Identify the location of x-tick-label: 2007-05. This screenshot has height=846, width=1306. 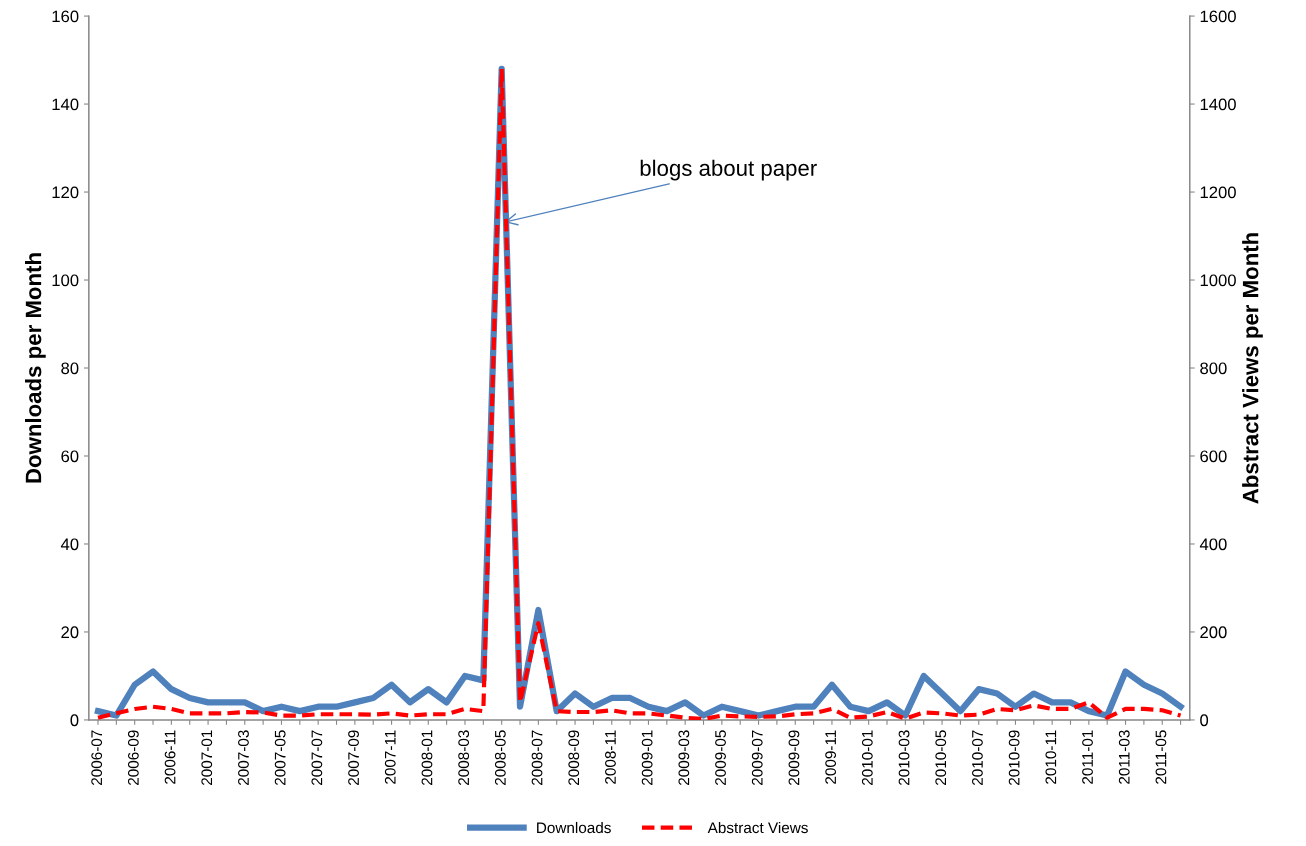
(280, 757).